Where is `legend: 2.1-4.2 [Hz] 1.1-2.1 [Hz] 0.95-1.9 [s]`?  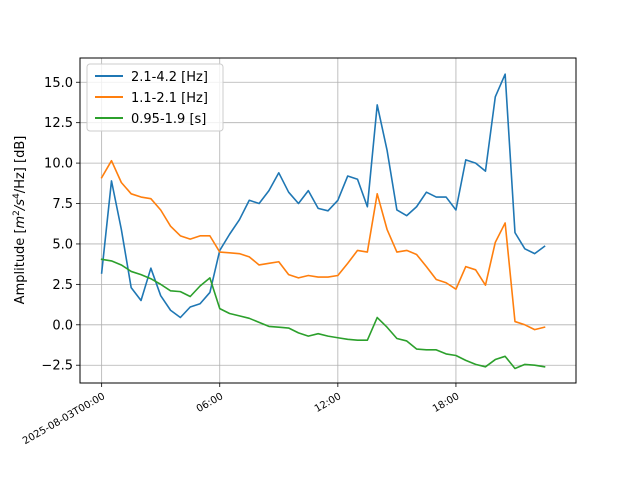 legend: 2.1-4.2 [Hz] 1.1-2.1 [Hz] 0.95-1.9 [s] is located at coordinates (155, 97).